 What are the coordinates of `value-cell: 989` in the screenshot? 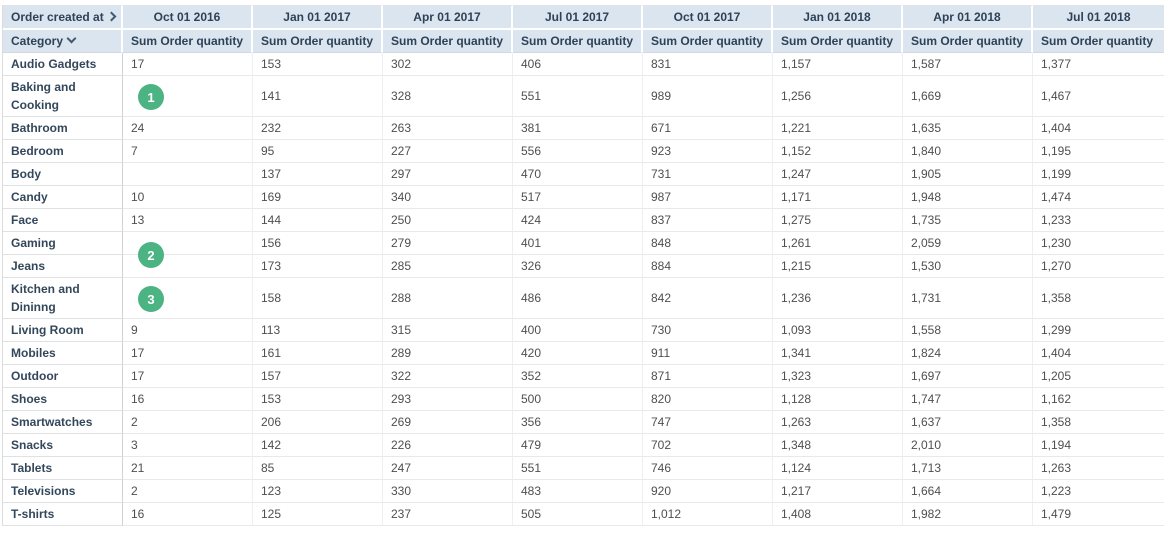 It's located at (708, 96).